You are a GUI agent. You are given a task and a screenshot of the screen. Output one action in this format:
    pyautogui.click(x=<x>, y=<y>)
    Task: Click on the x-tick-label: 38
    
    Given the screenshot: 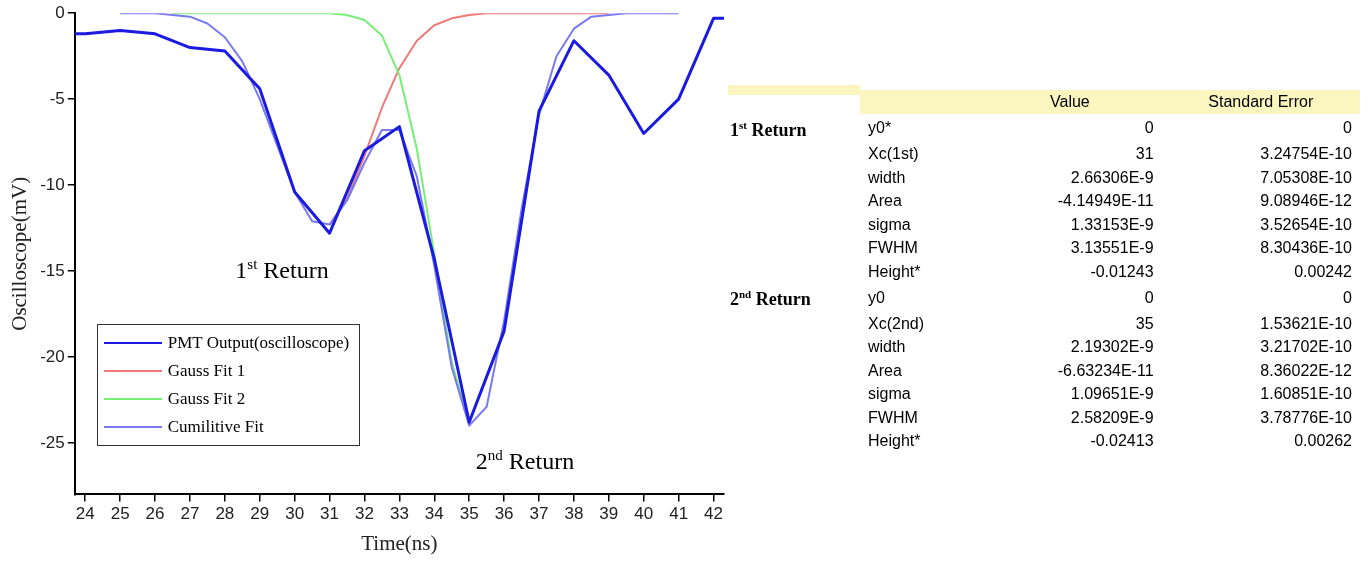 What is the action you would take?
    pyautogui.click(x=574, y=514)
    